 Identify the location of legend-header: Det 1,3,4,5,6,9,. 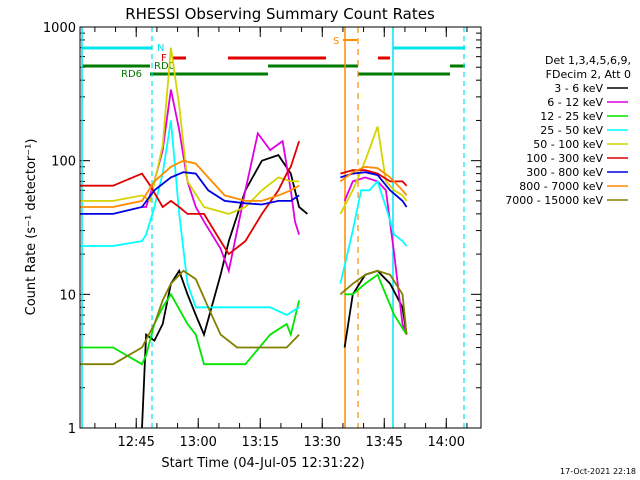
(588, 60).